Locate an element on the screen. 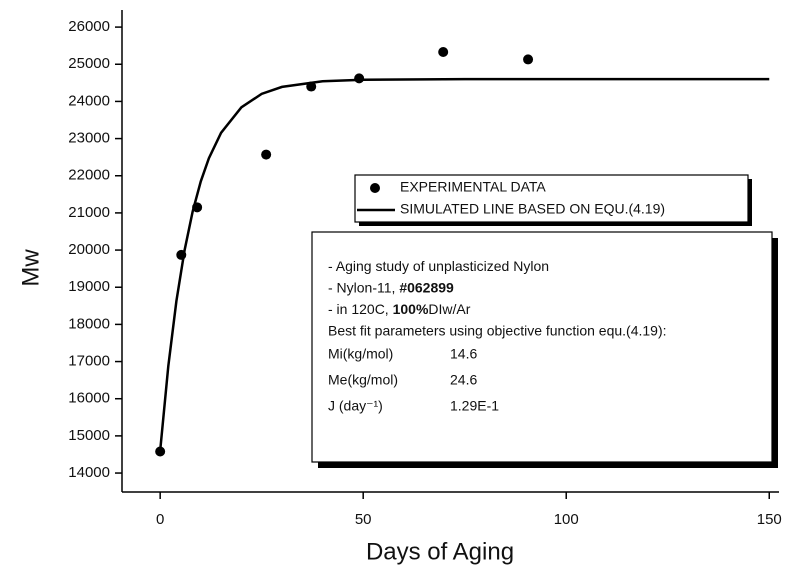 The image size is (789, 571). y-tick-label: 22000 is located at coordinates (89, 175).